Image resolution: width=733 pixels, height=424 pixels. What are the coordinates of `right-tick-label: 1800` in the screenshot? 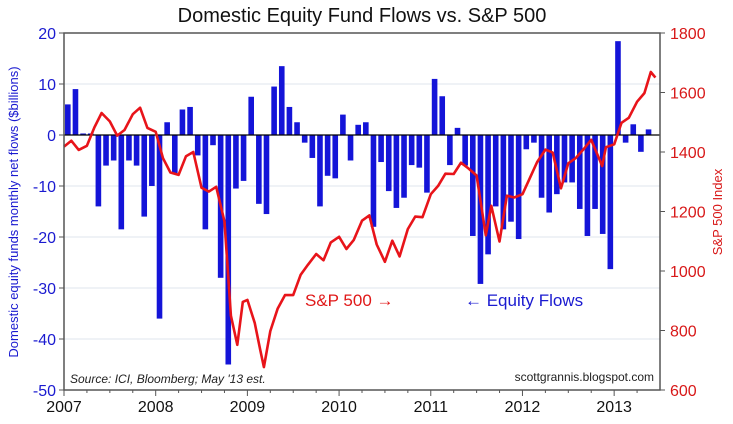 It's located at (688, 34).